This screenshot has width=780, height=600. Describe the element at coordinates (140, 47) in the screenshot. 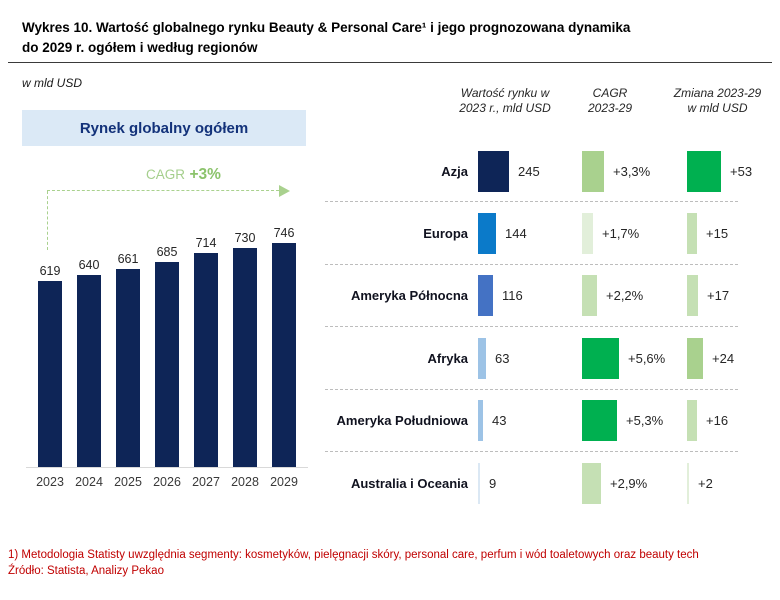

I see `chart-title-line2: do 2029 r. ogółem i według regionów` at that location.